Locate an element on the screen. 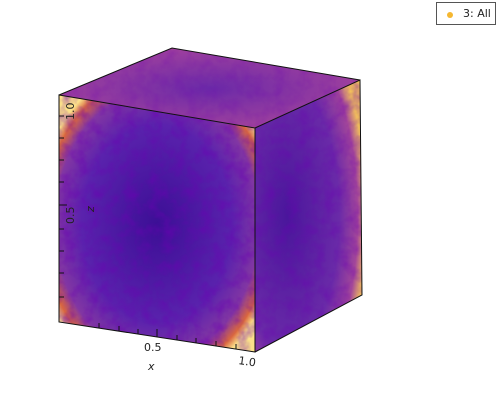 This screenshot has height=400, width=500. x-axis-ticks is located at coordinates (167, 336).